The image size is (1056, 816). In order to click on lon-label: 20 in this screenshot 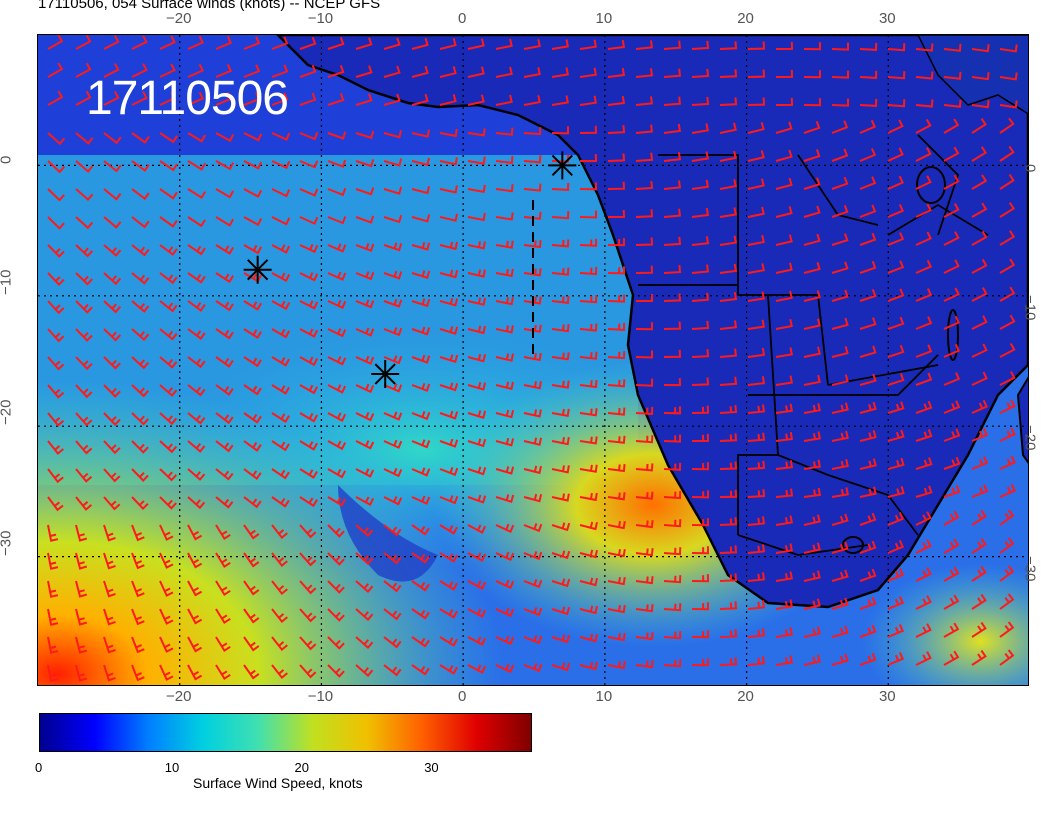, I will do `click(745, 696)`.